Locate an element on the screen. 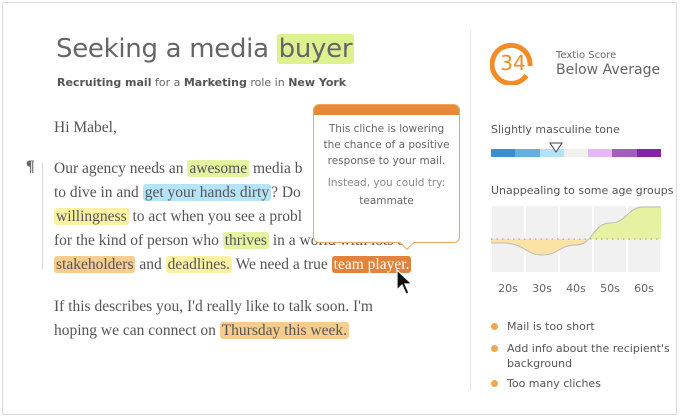 The height and width of the screenshot is (417, 680). issue-item: Mail is too short is located at coordinates (581, 326).